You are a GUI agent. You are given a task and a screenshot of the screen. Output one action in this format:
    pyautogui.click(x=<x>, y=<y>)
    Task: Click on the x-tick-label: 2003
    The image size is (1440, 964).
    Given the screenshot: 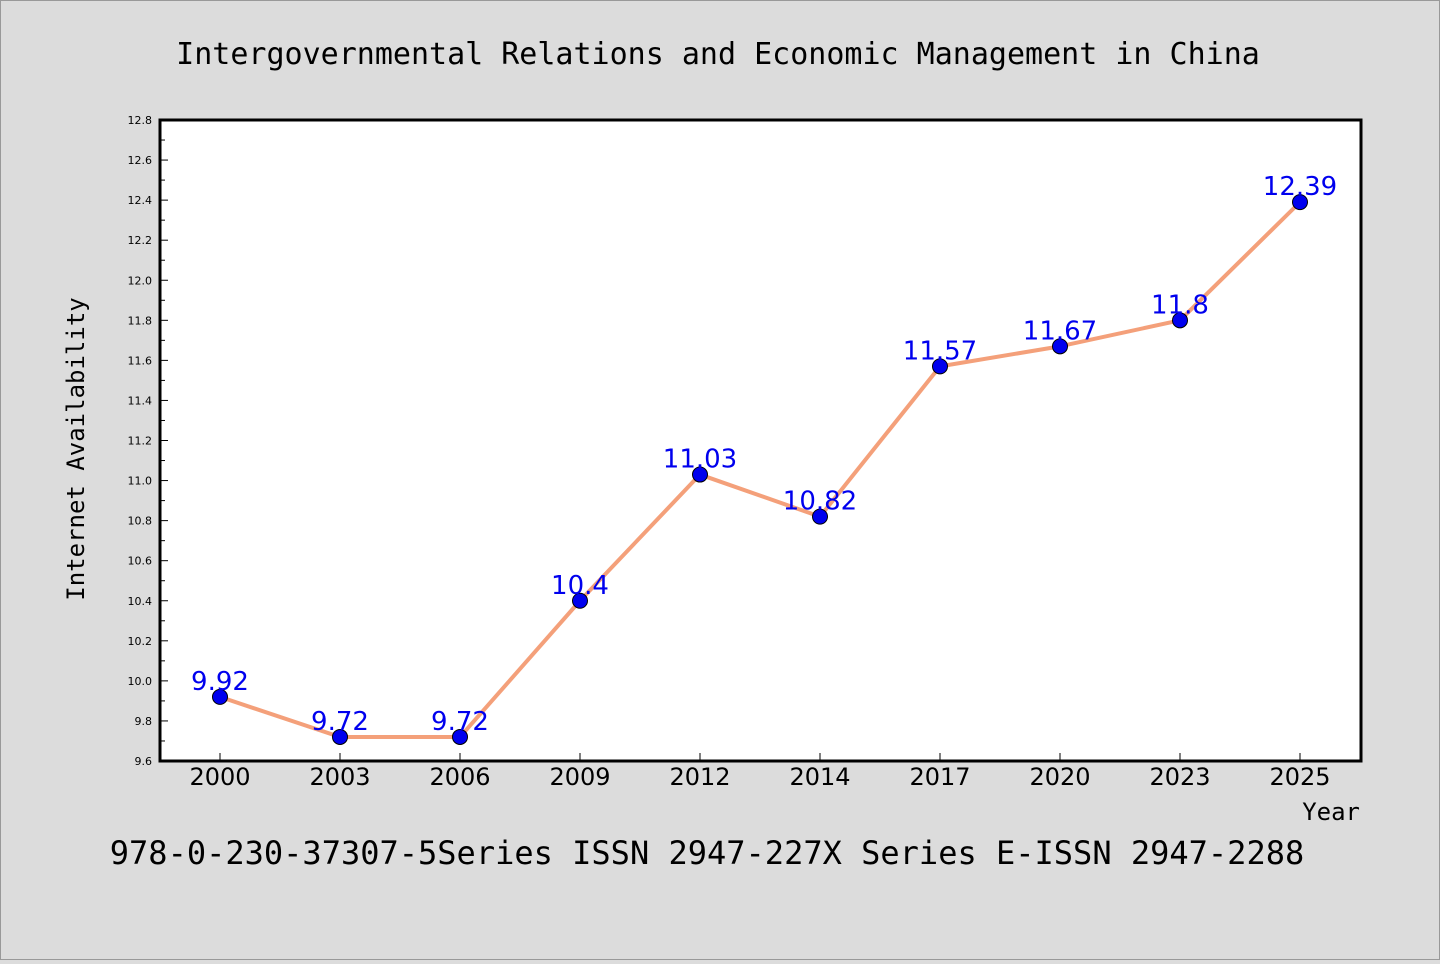 What is the action you would take?
    pyautogui.click(x=339, y=777)
    